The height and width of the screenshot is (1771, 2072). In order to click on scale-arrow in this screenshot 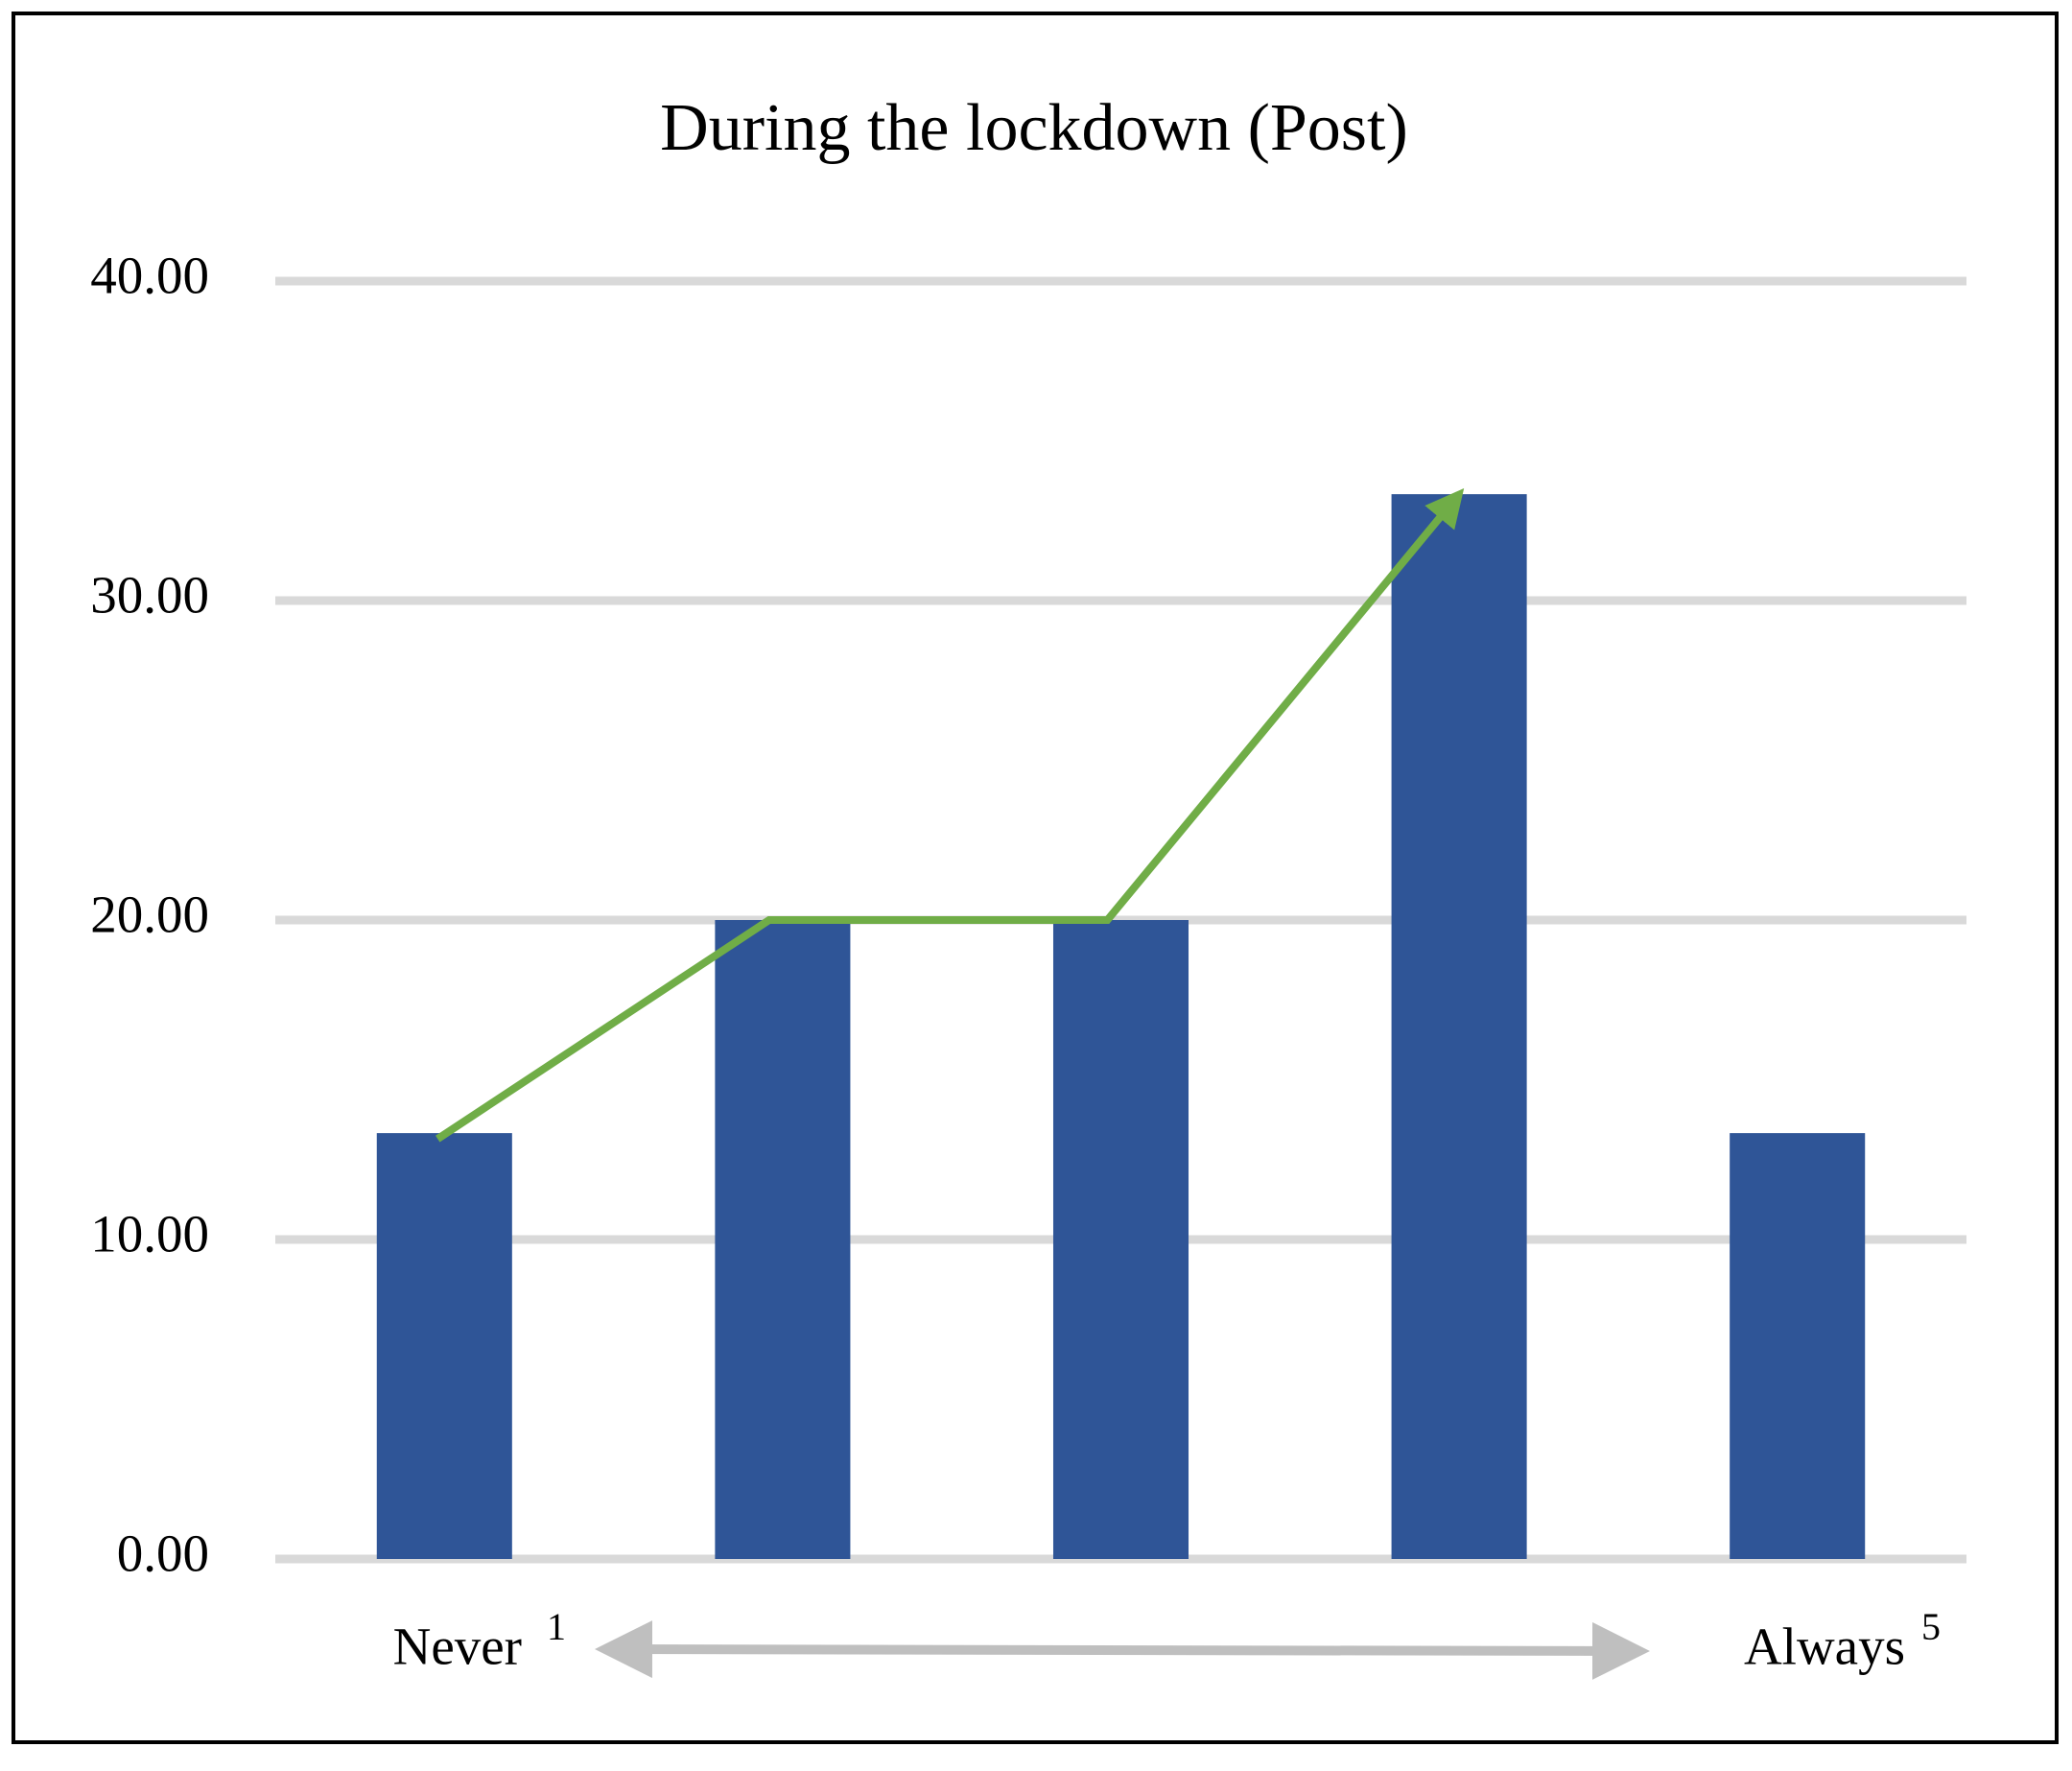, I will do `click(1122, 1650)`.